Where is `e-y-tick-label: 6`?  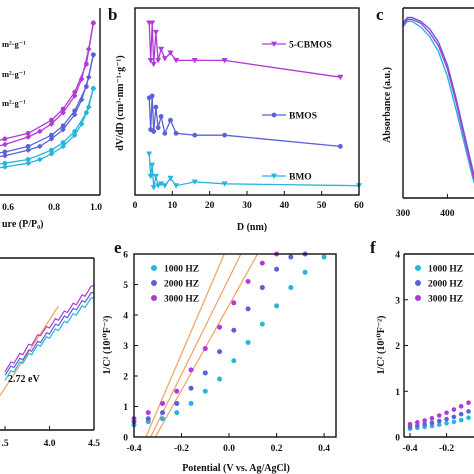
e-y-tick-label: 6 is located at coordinates (125, 256).